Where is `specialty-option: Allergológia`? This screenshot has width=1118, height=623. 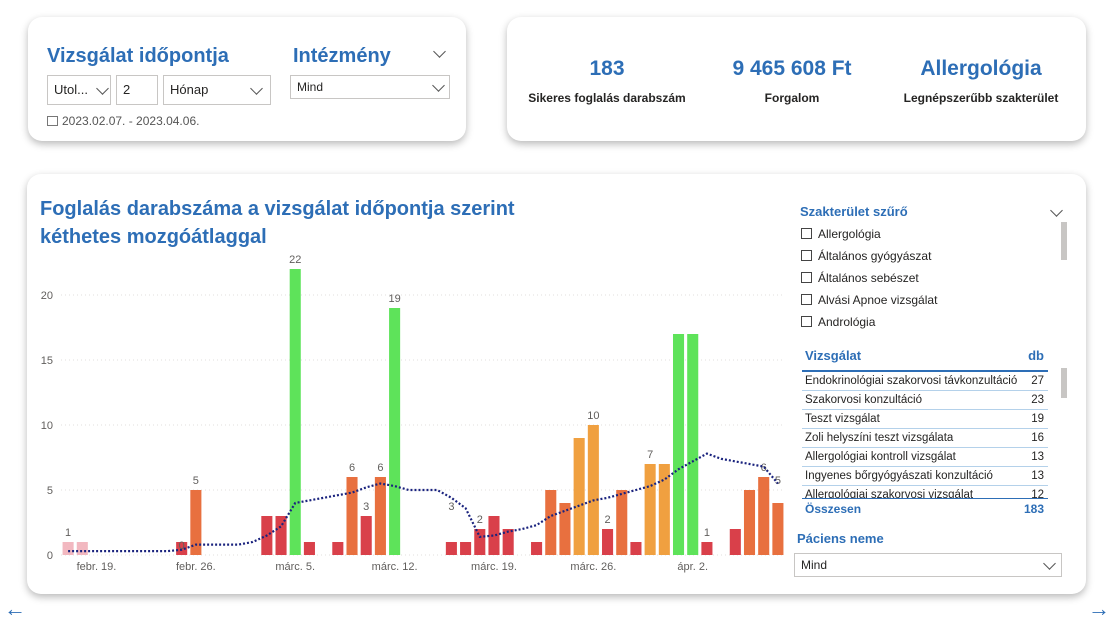
specialty-option: Allergológia is located at coordinates (841, 234).